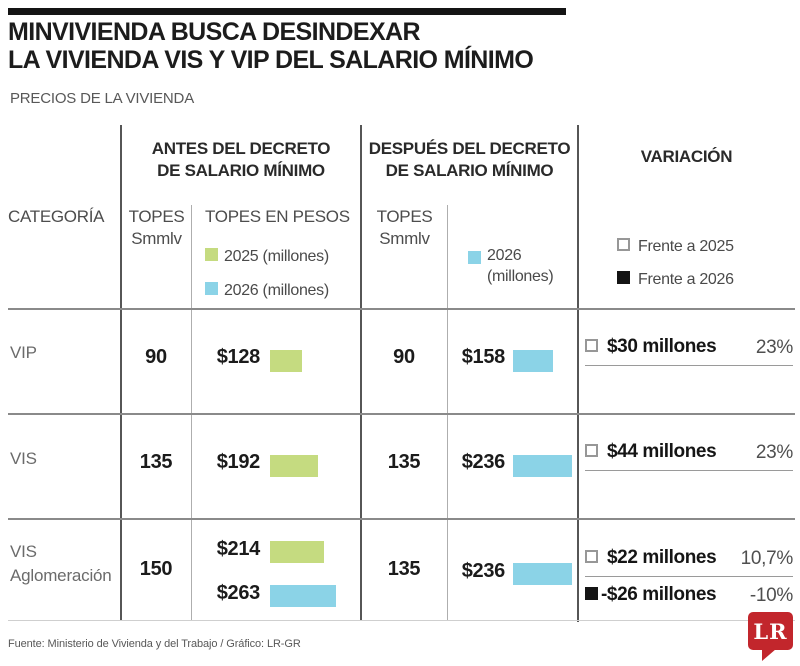 Image resolution: width=800 pixels, height=666 pixels. Describe the element at coordinates (303, 596) in the screenshot. I see `vis-aglo-before-bar-2026` at that location.